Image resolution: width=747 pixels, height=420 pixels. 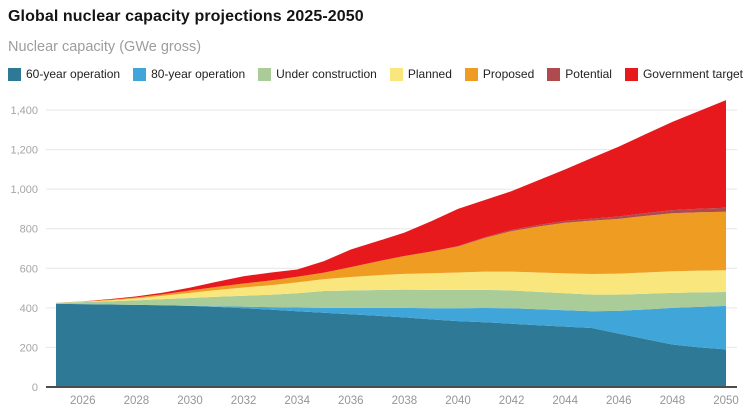 What do you see at coordinates (14, 74) in the screenshot?
I see `legend-swatch-60-year-operation` at bounding box center [14, 74].